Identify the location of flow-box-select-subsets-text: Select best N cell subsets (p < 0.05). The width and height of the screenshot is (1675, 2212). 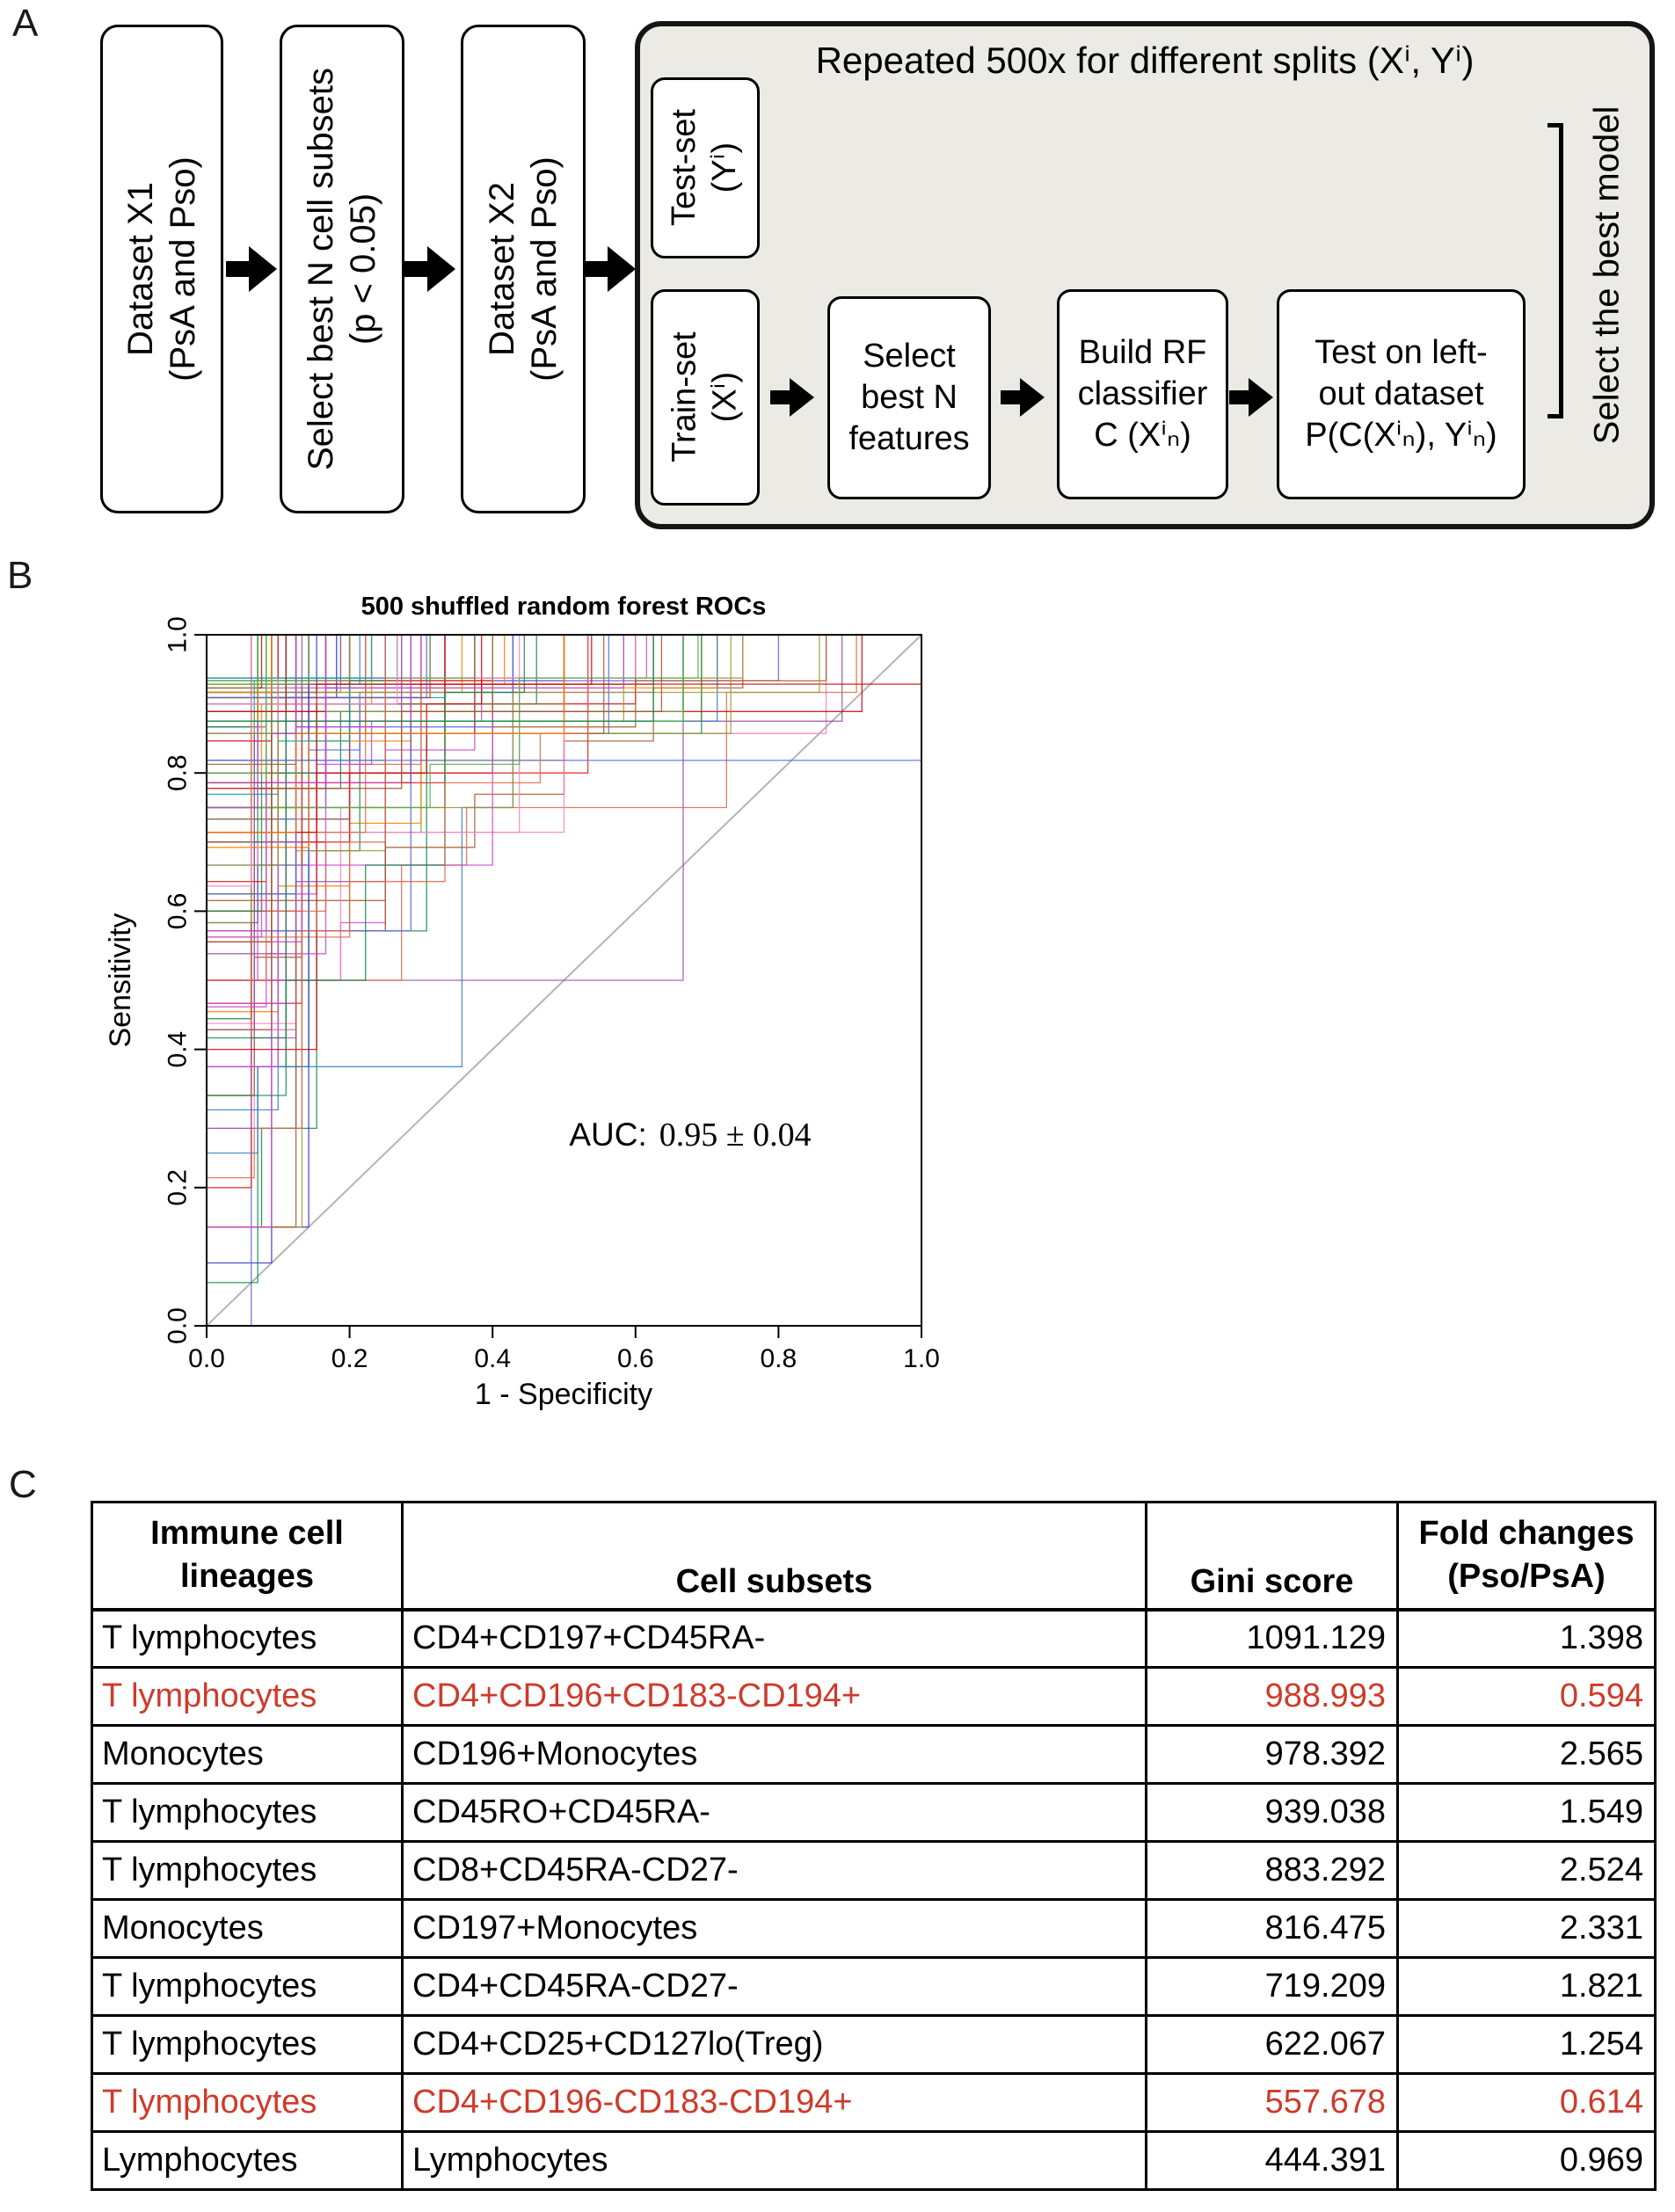
(342, 269).